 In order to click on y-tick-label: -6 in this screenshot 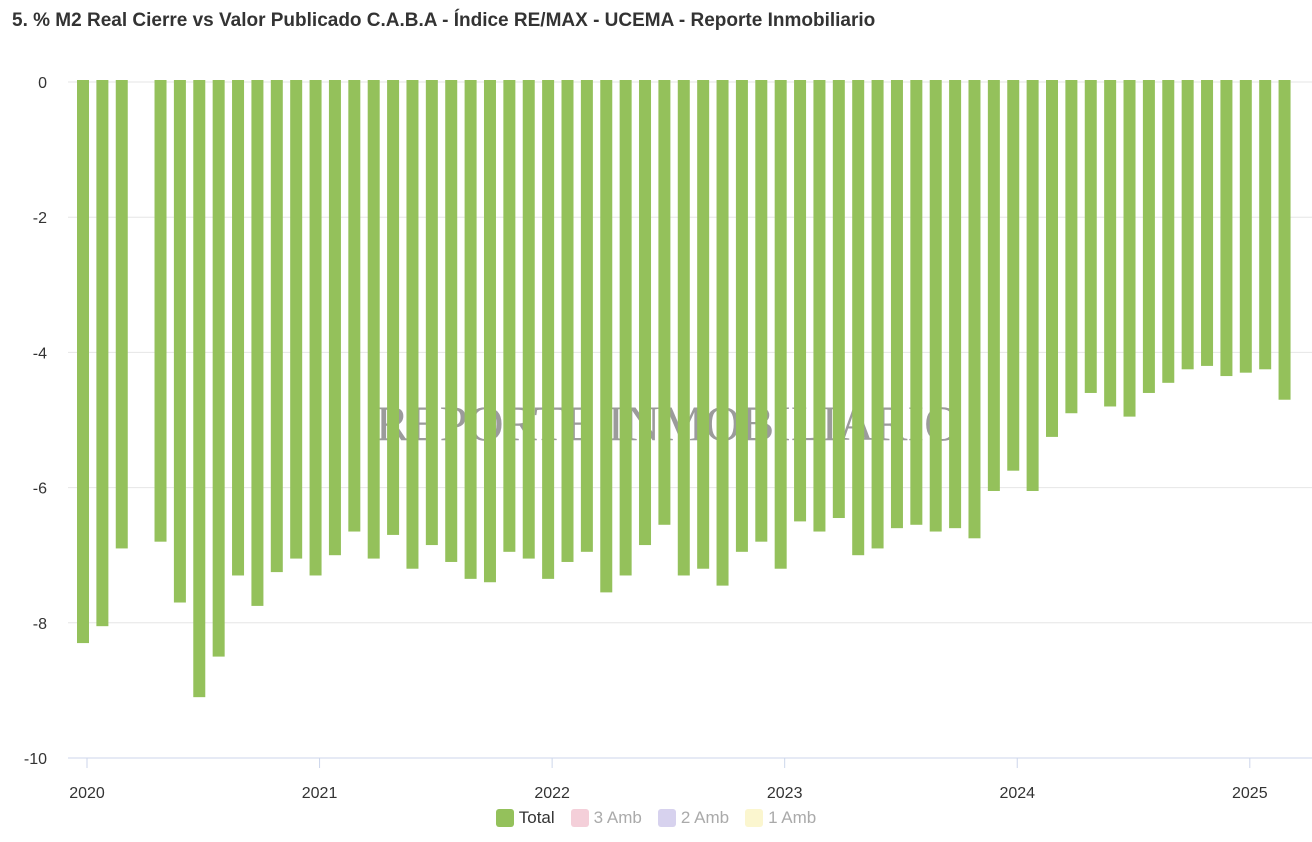, I will do `click(40, 489)`.